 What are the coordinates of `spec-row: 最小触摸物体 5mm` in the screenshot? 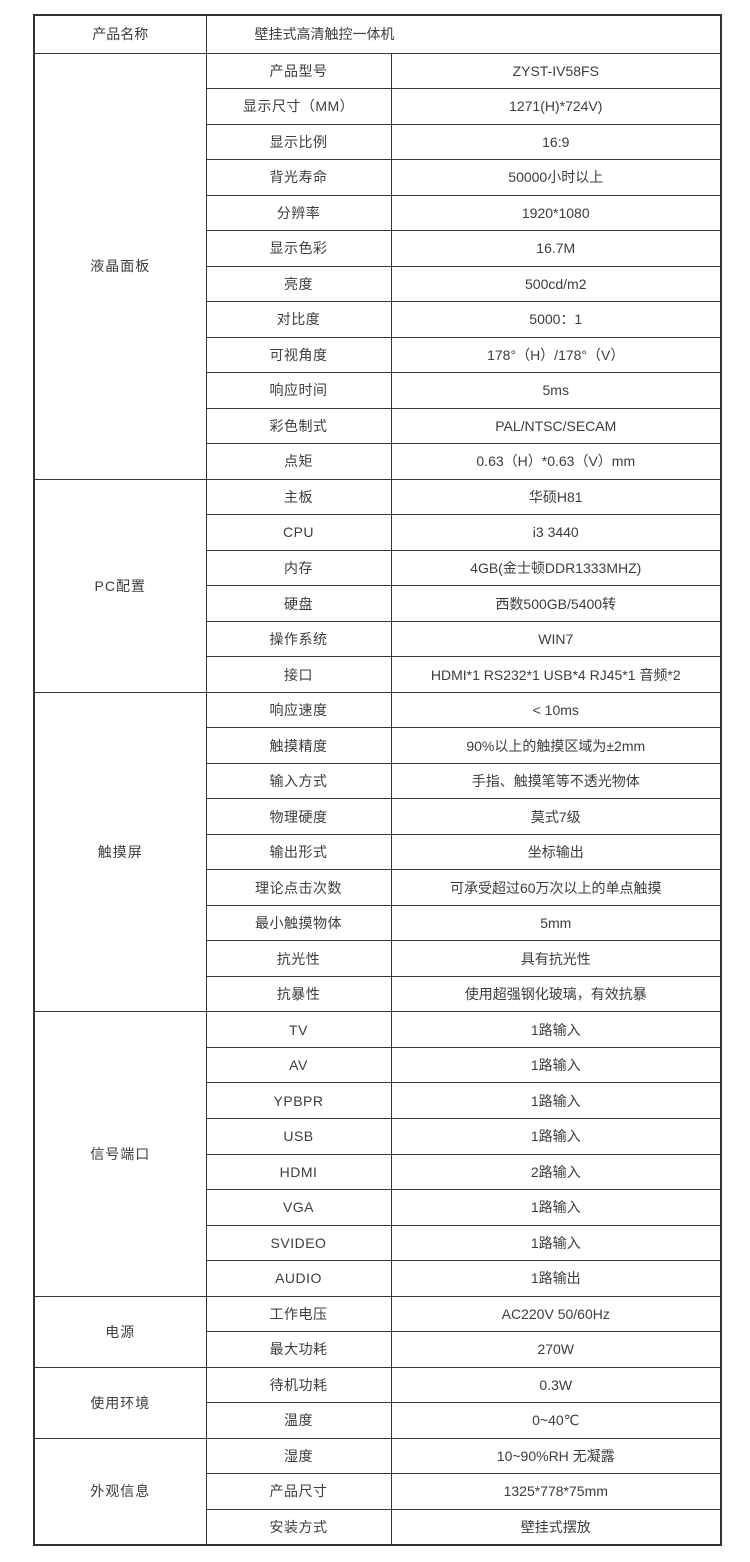 It's located at (378, 923).